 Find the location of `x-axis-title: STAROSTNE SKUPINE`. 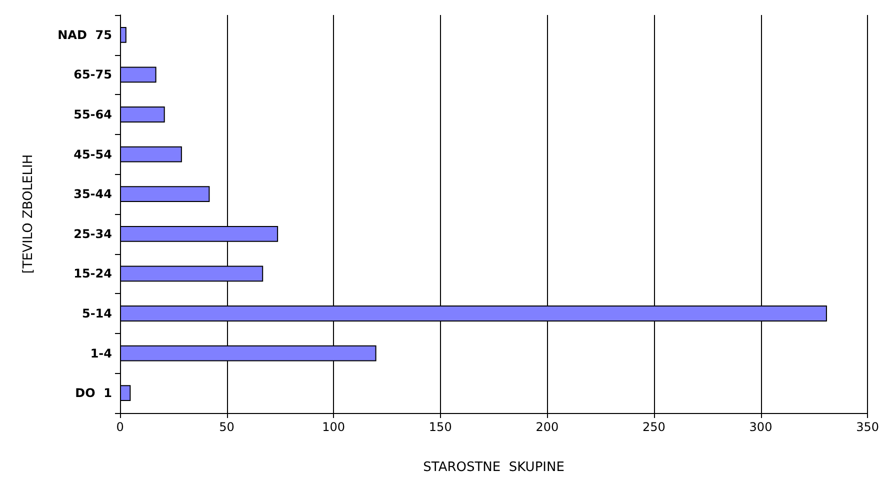

x-axis-title: STAROSTNE SKUPINE is located at coordinates (493, 467).